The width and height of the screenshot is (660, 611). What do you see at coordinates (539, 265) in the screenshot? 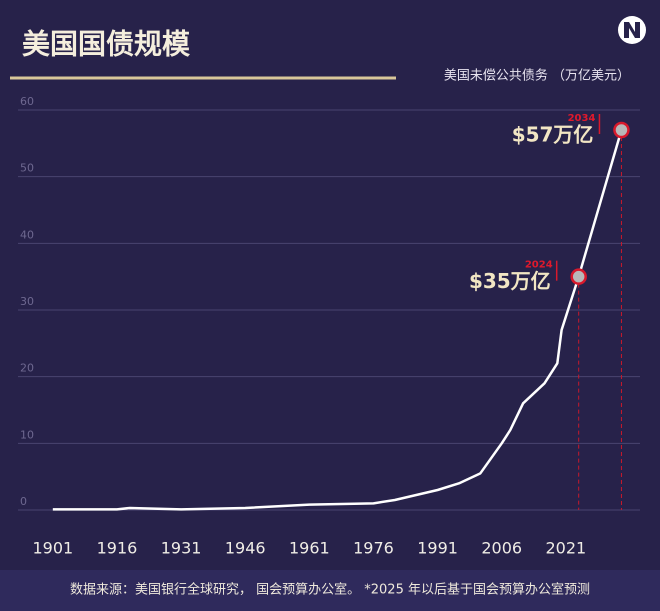
I see `annotation-year: 2024` at bounding box center [539, 265].